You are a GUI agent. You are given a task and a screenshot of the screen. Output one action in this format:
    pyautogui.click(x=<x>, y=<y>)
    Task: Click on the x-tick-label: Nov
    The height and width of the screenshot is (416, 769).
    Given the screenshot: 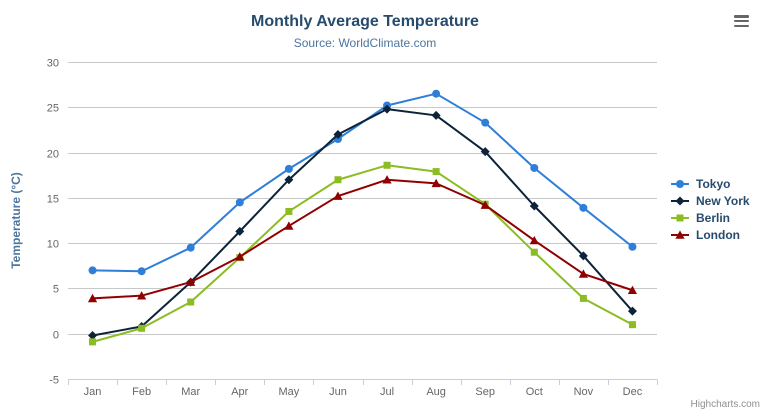 What is the action you would take?
    pyautogui.click(x=584, y=392)
    